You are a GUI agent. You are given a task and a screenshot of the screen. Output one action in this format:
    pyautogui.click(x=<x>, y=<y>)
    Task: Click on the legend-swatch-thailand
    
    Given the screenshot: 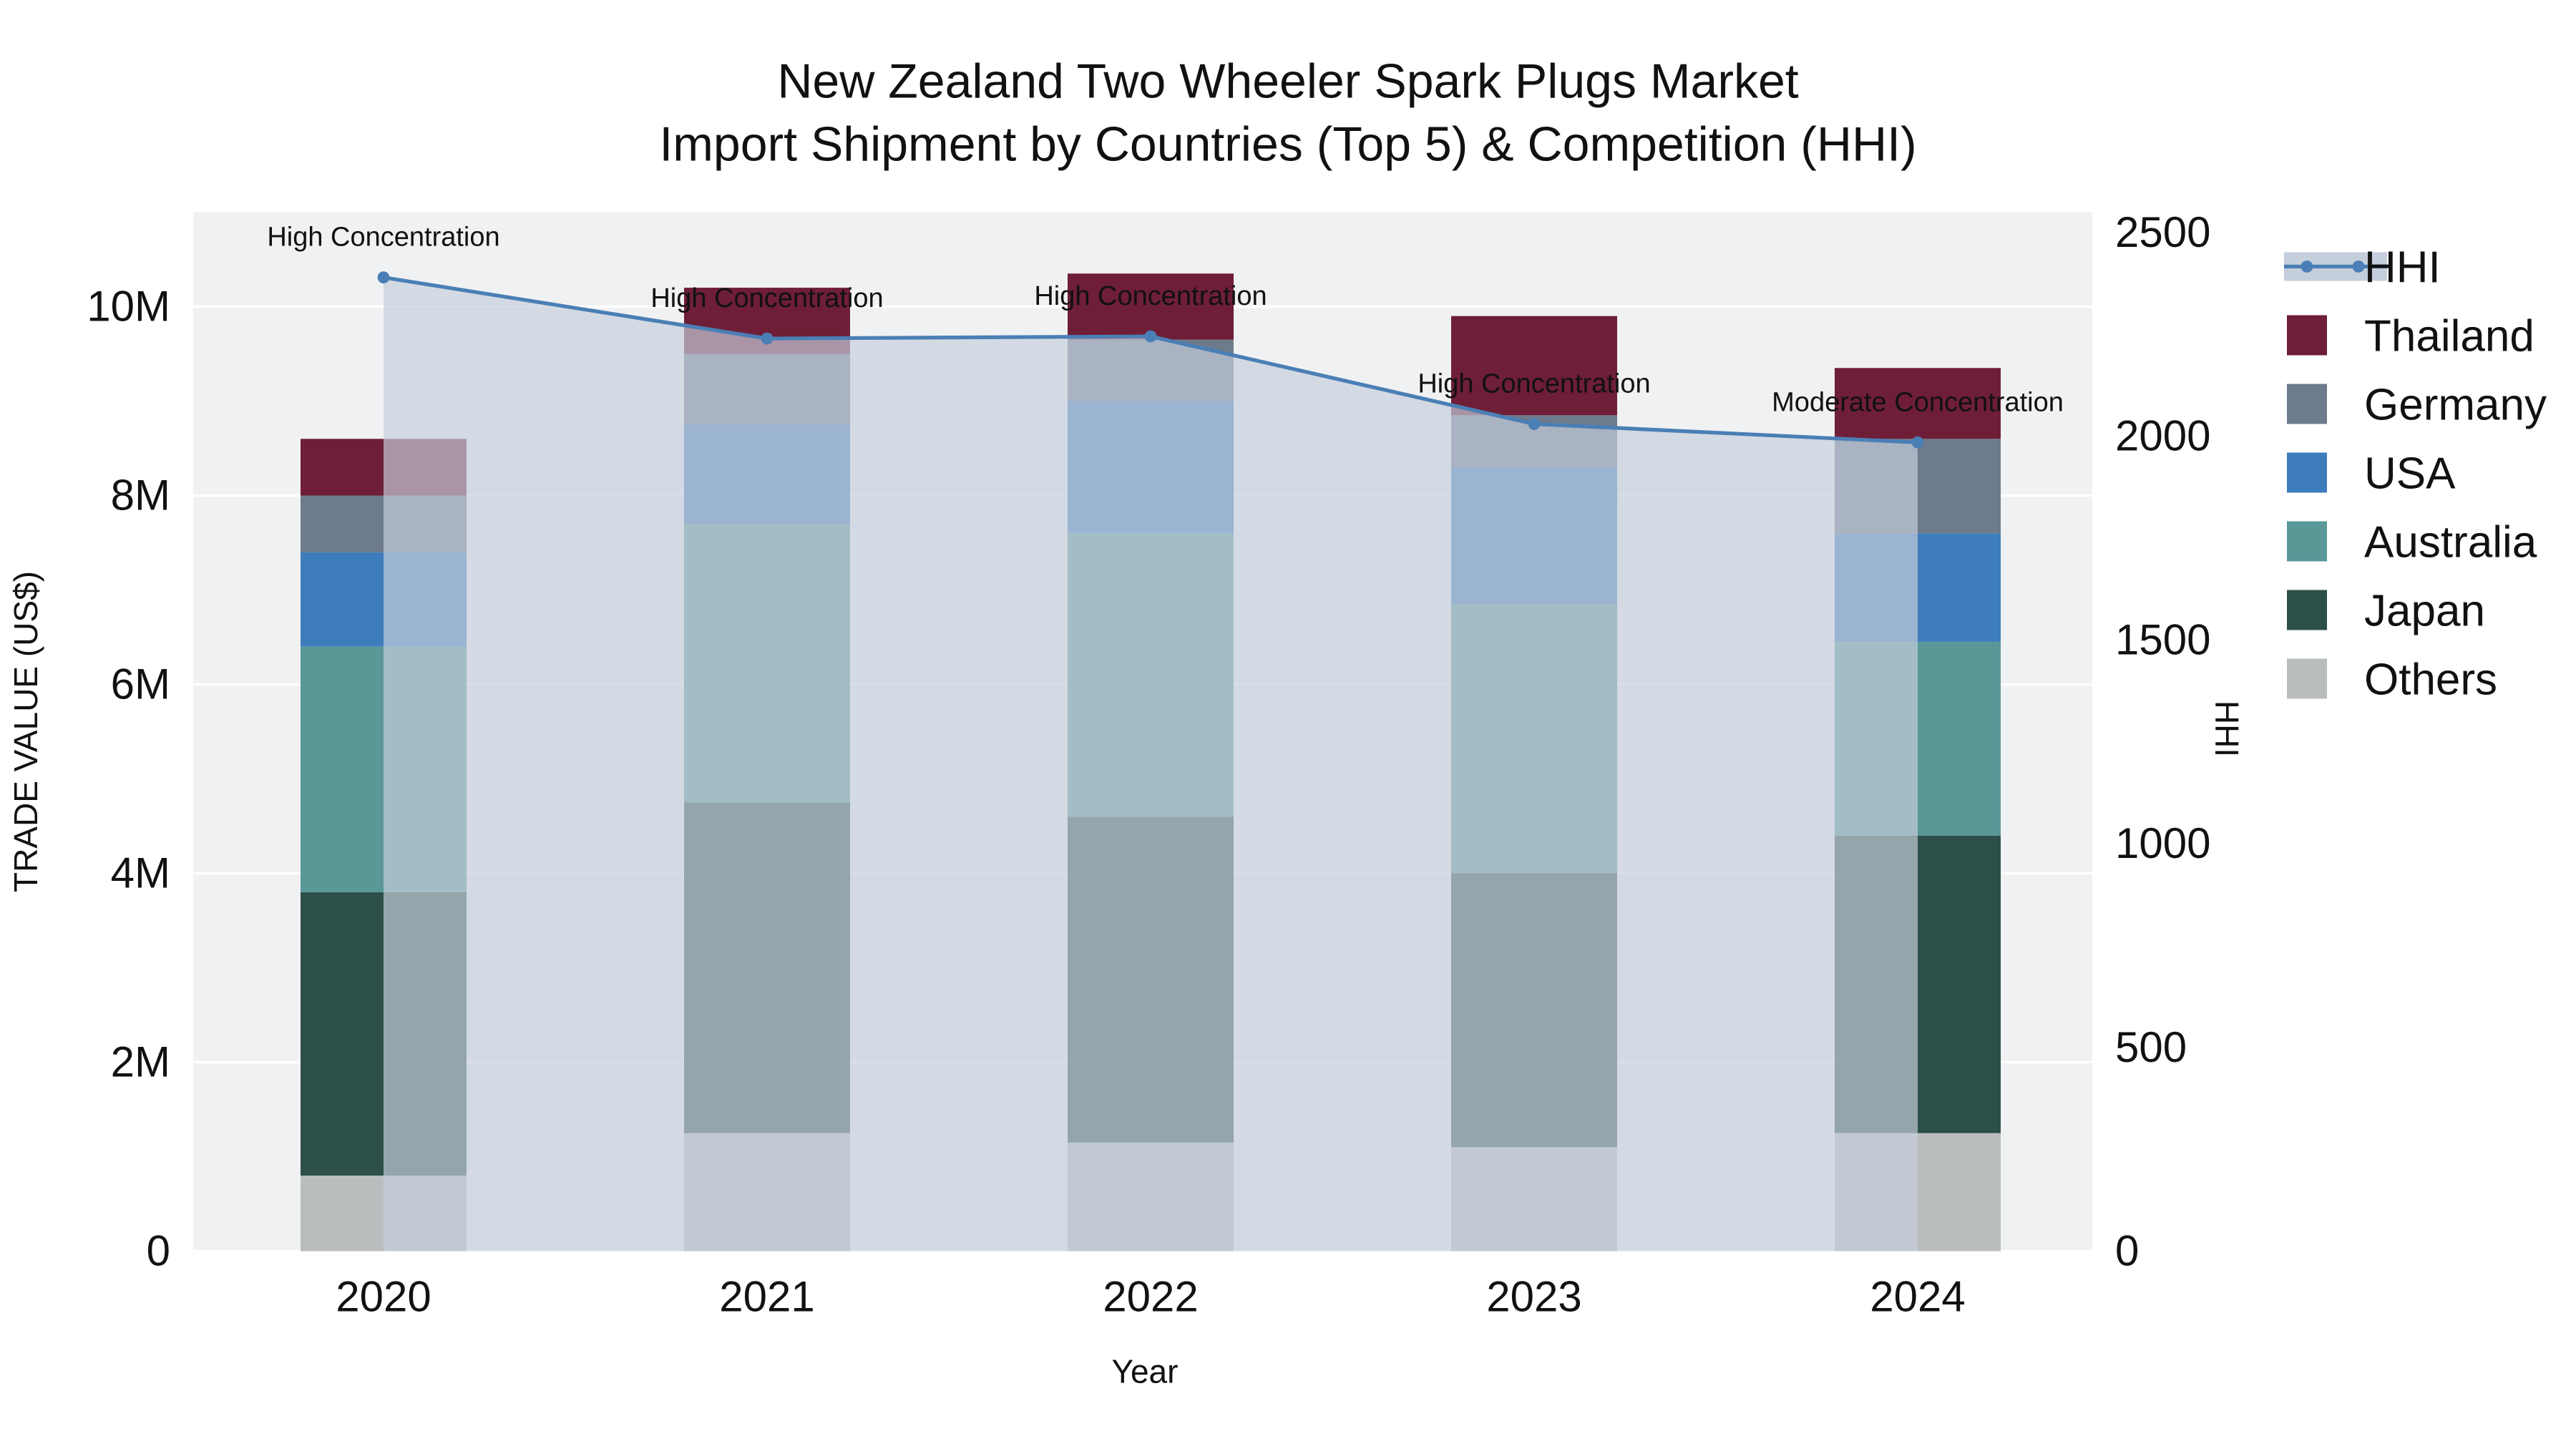 What is the action you would take?
    pyautogui.click(x=2307, y=335)
    